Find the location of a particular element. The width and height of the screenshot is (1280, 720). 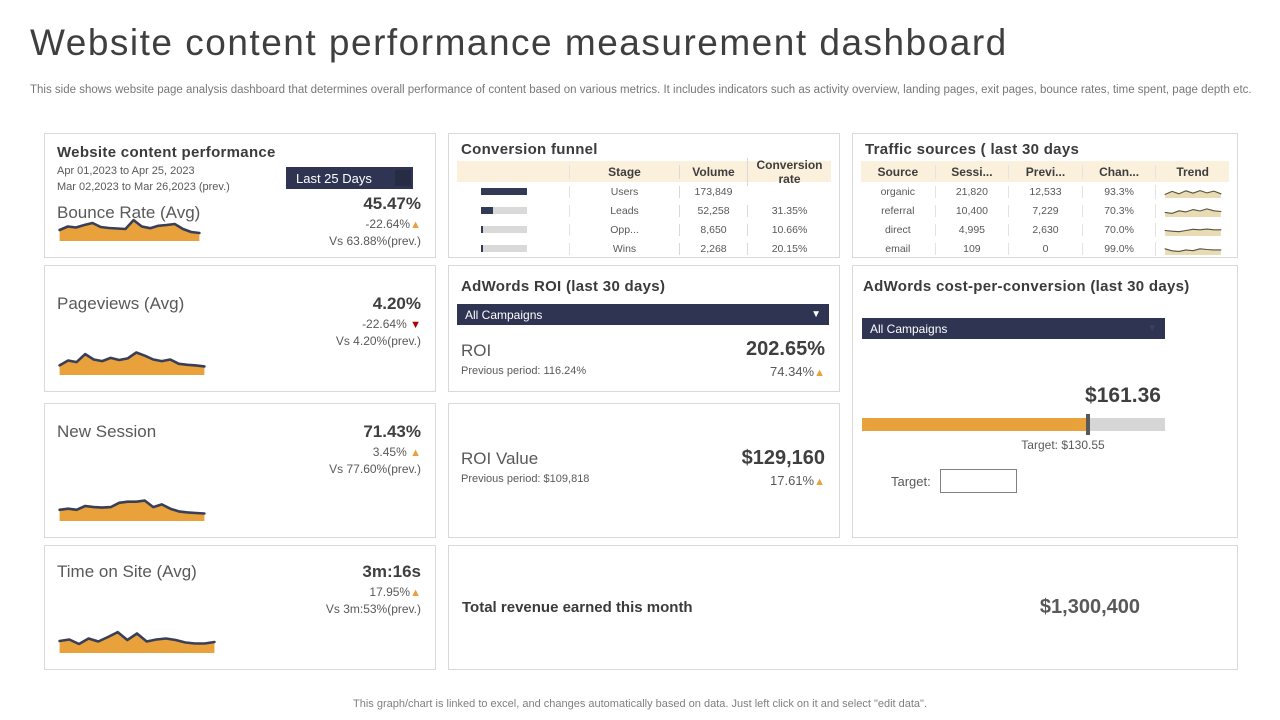

roi-previous-period: Previous period: 116.24% is located at coordinates (524, 371).